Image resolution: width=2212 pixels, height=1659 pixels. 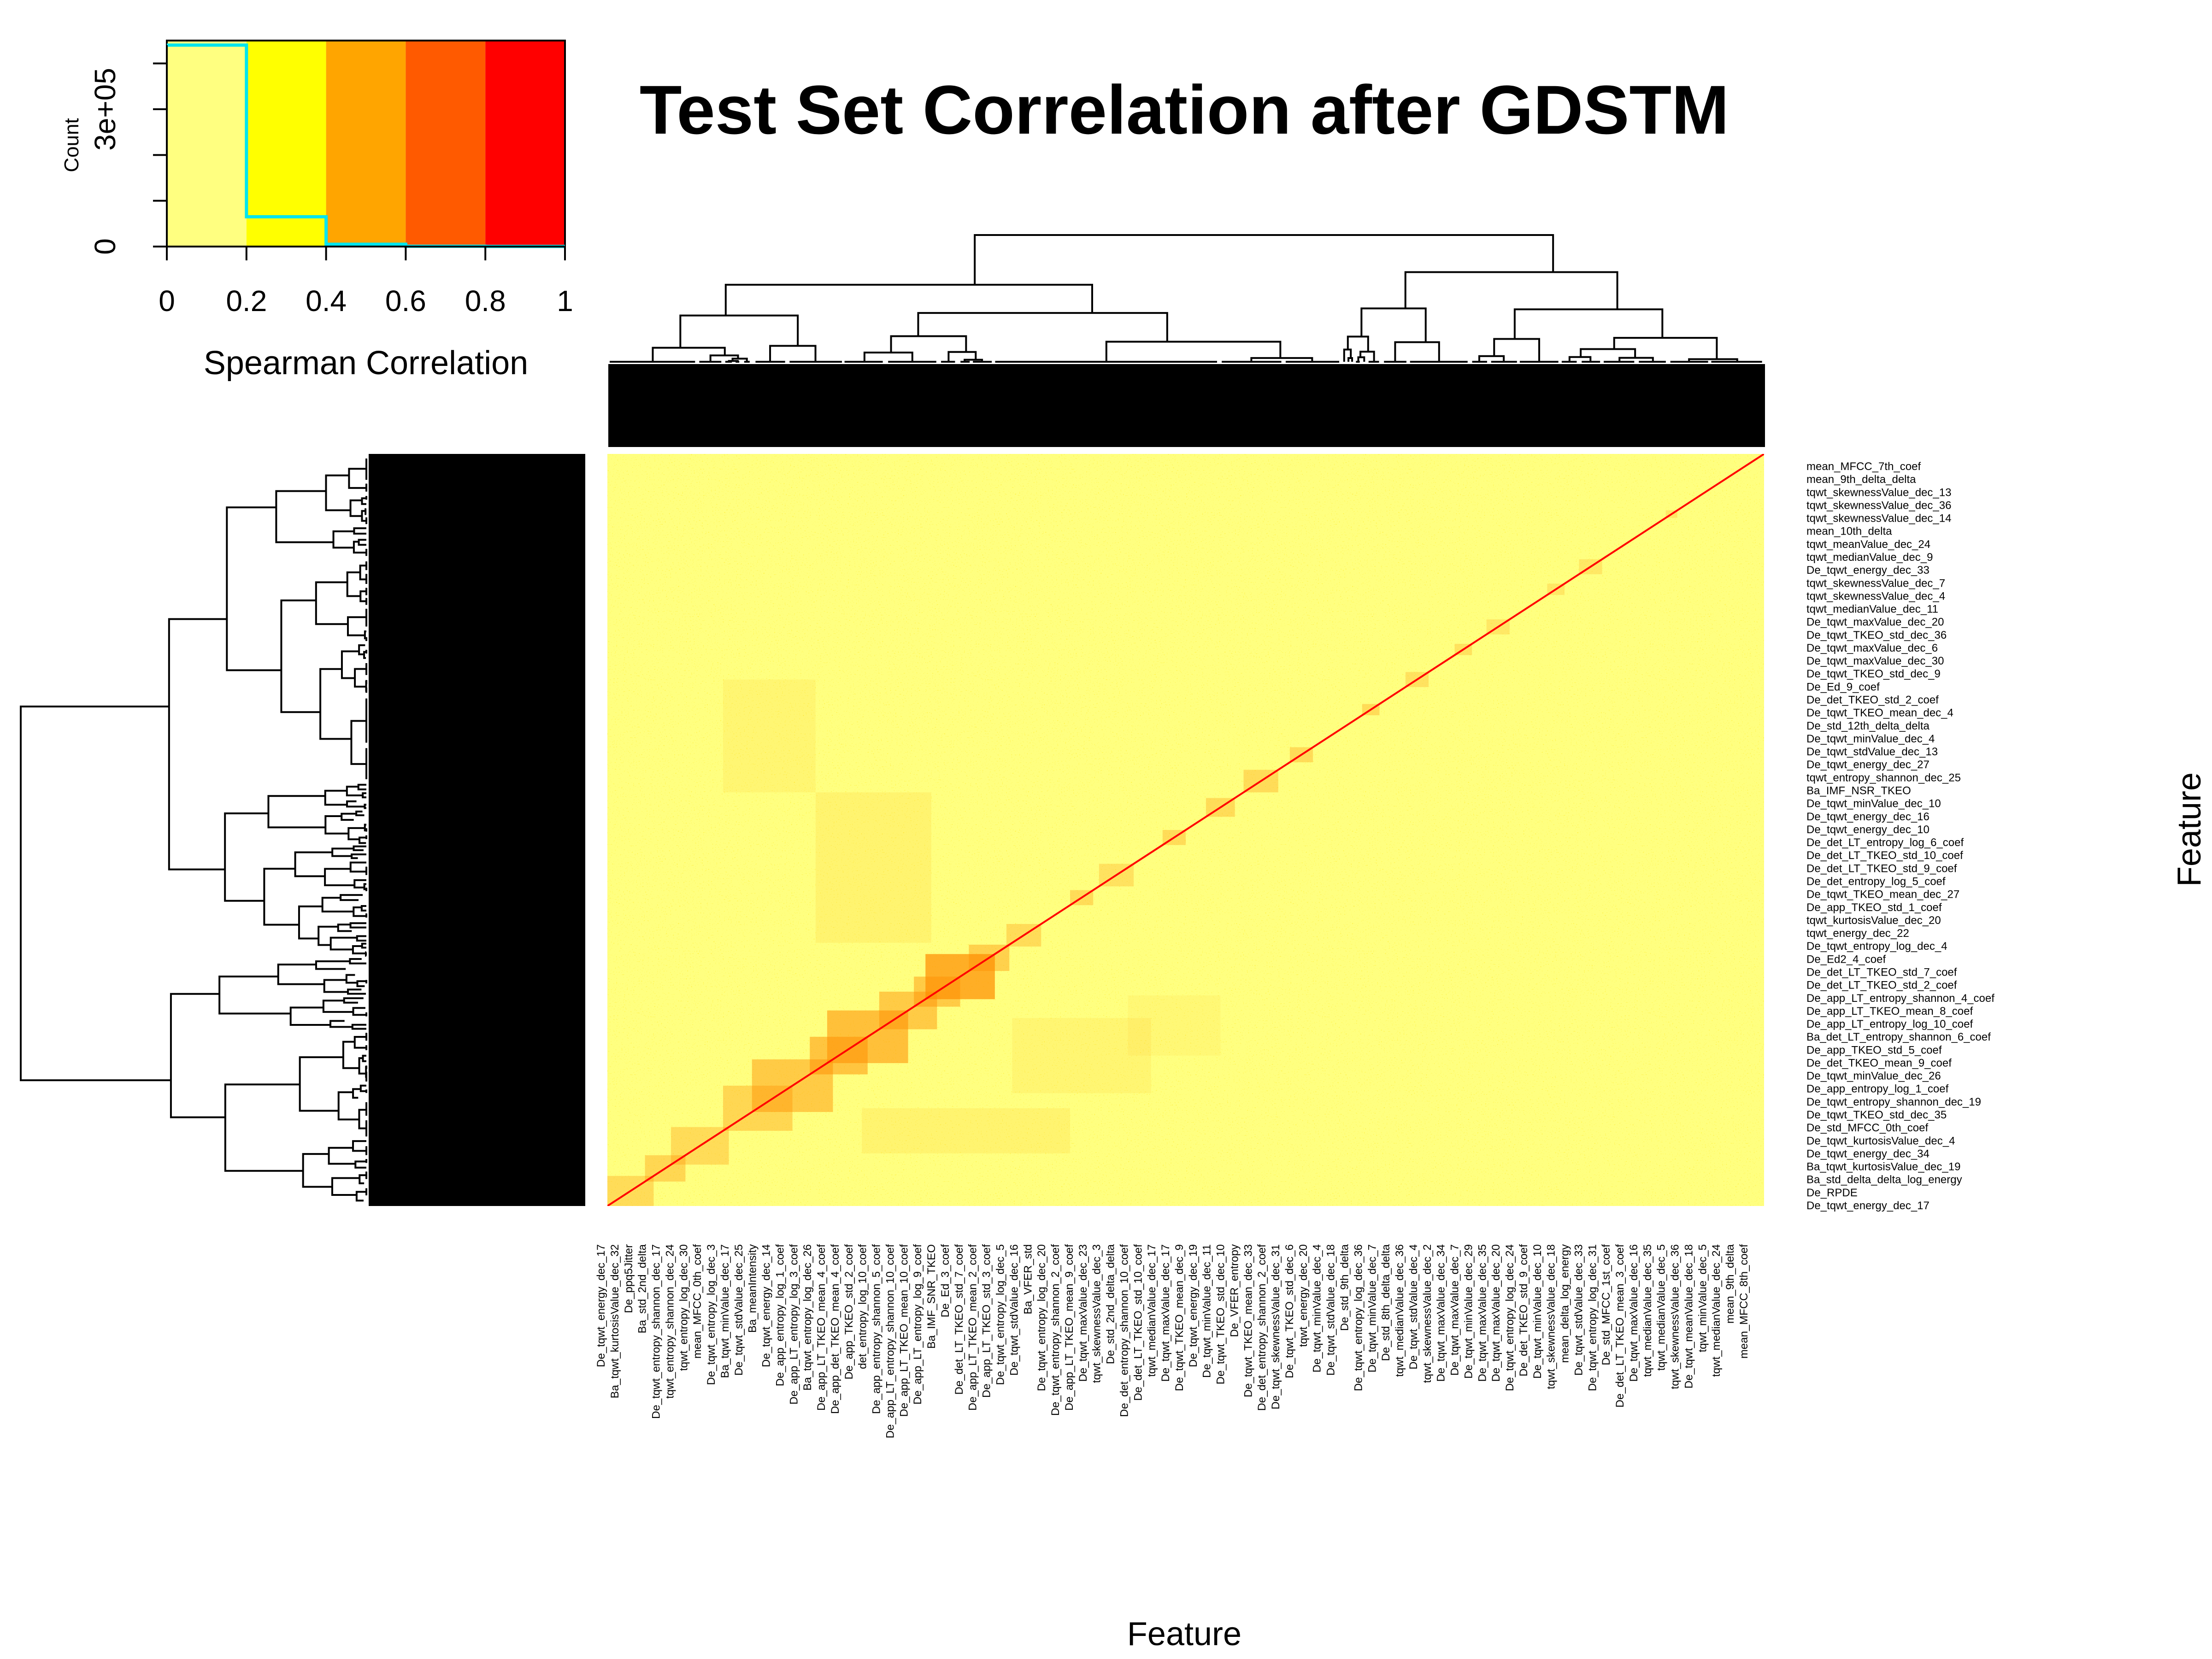 I want to click on column-label: De_app_LT_TKEO_mean_9_coef, so click(x=1069, y=1327).